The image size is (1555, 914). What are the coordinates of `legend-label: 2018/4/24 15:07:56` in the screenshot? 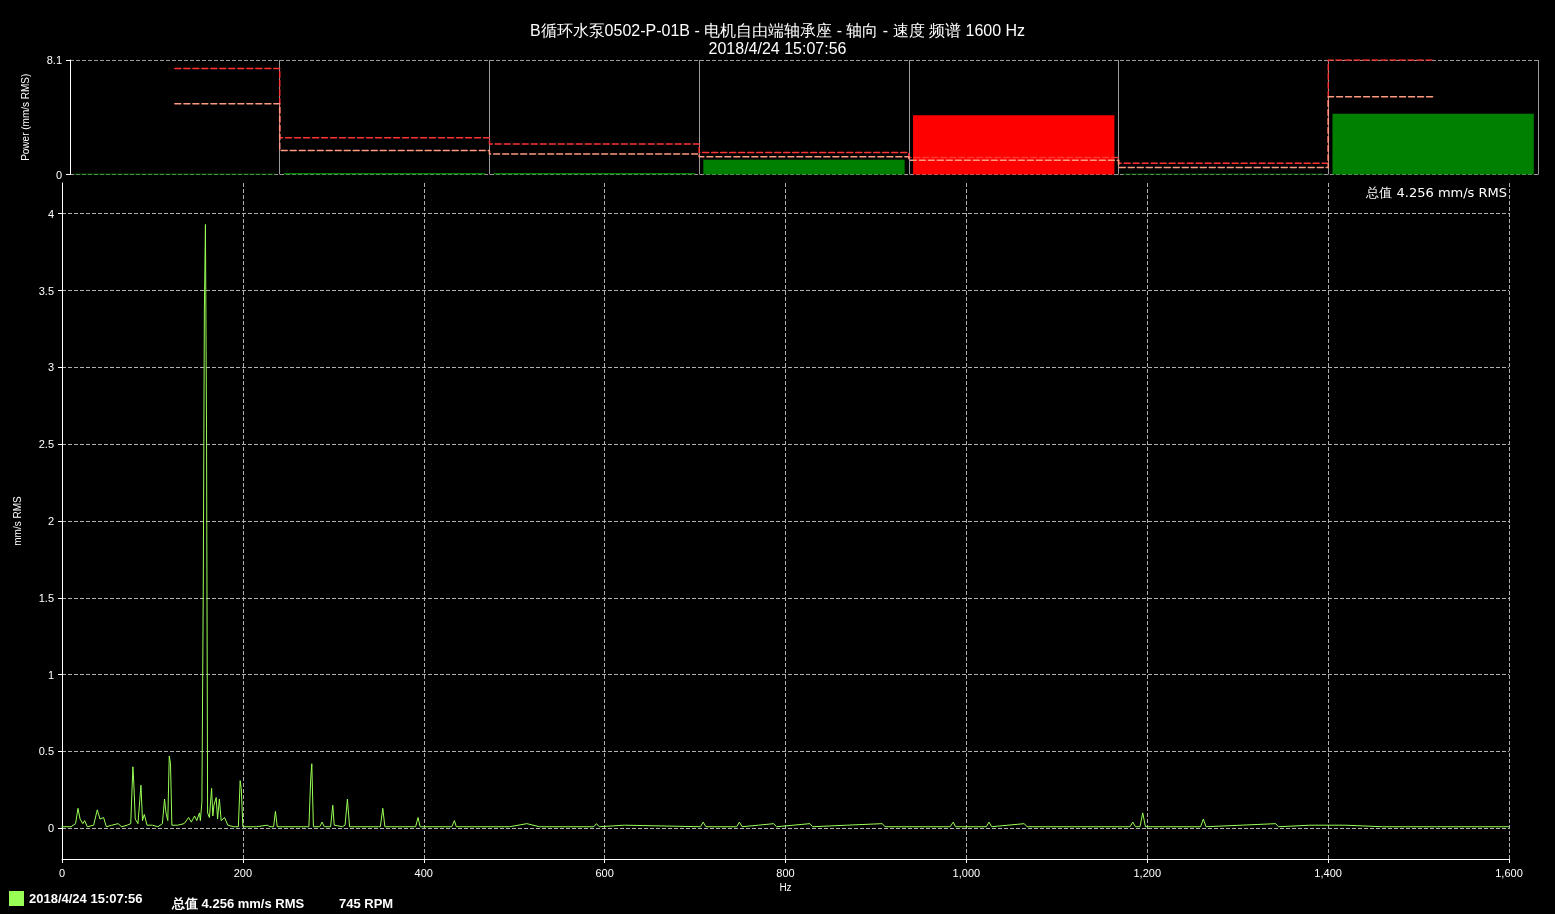 It's located at (86, 898).